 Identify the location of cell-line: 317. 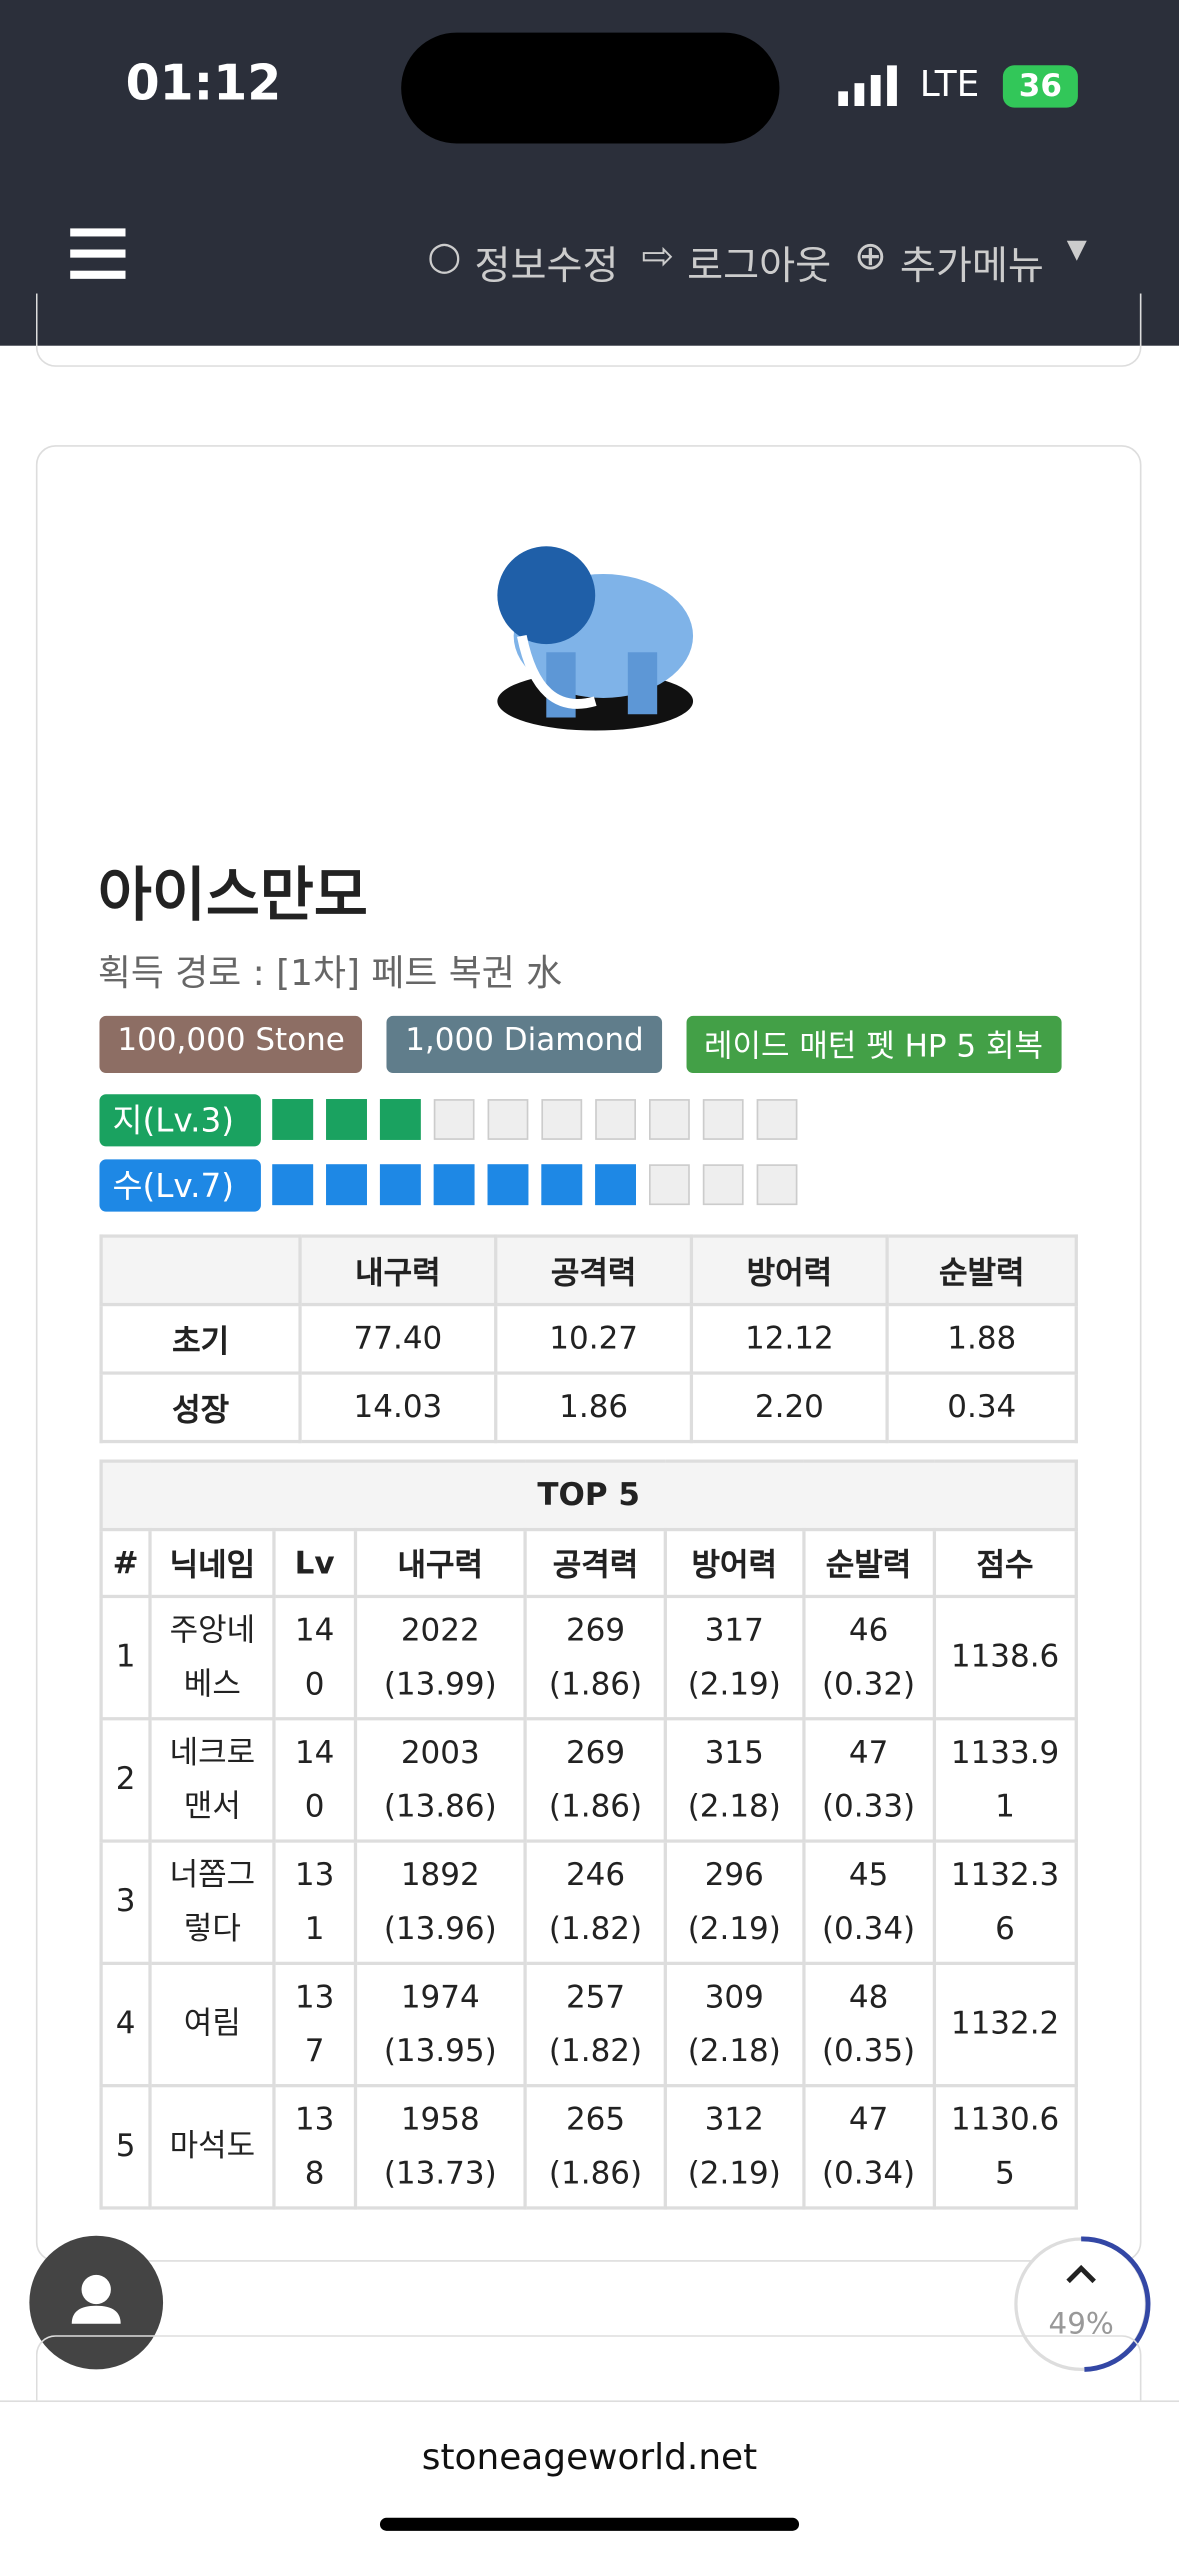
(734, 1629).